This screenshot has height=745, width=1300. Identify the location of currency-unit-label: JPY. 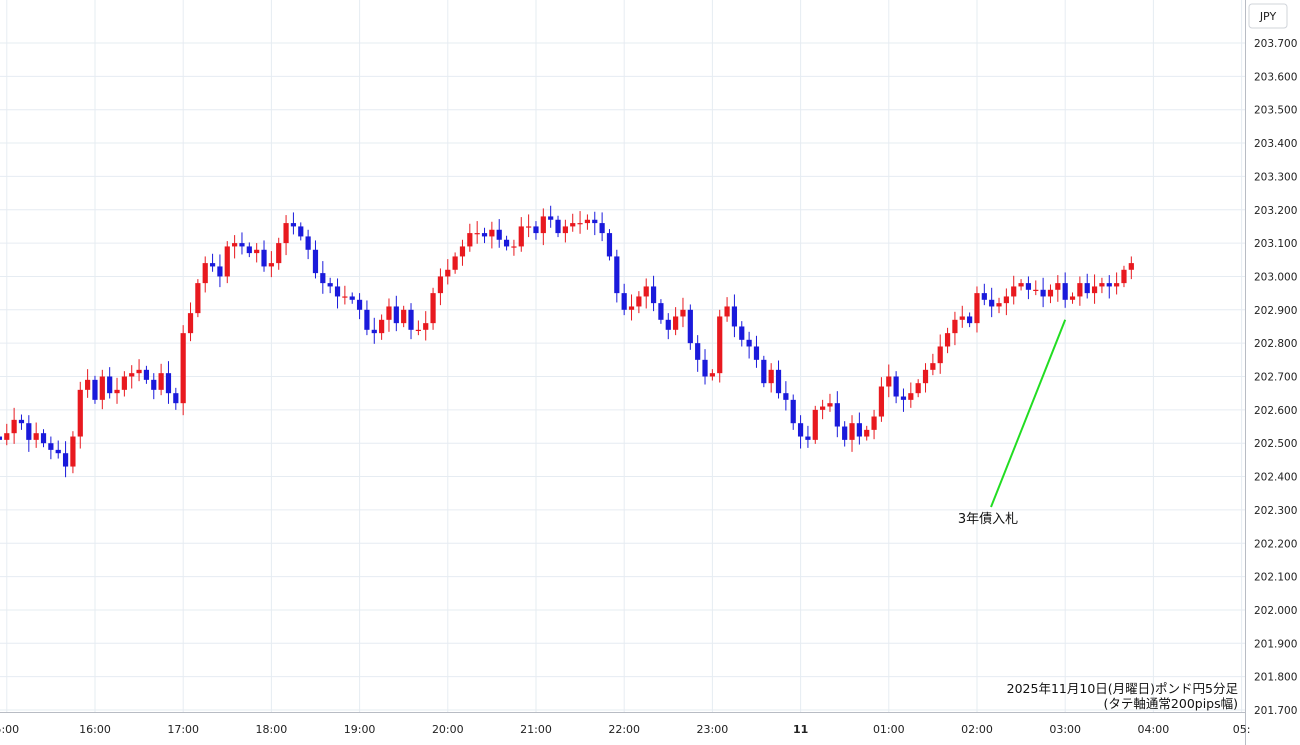
(1268, 16).